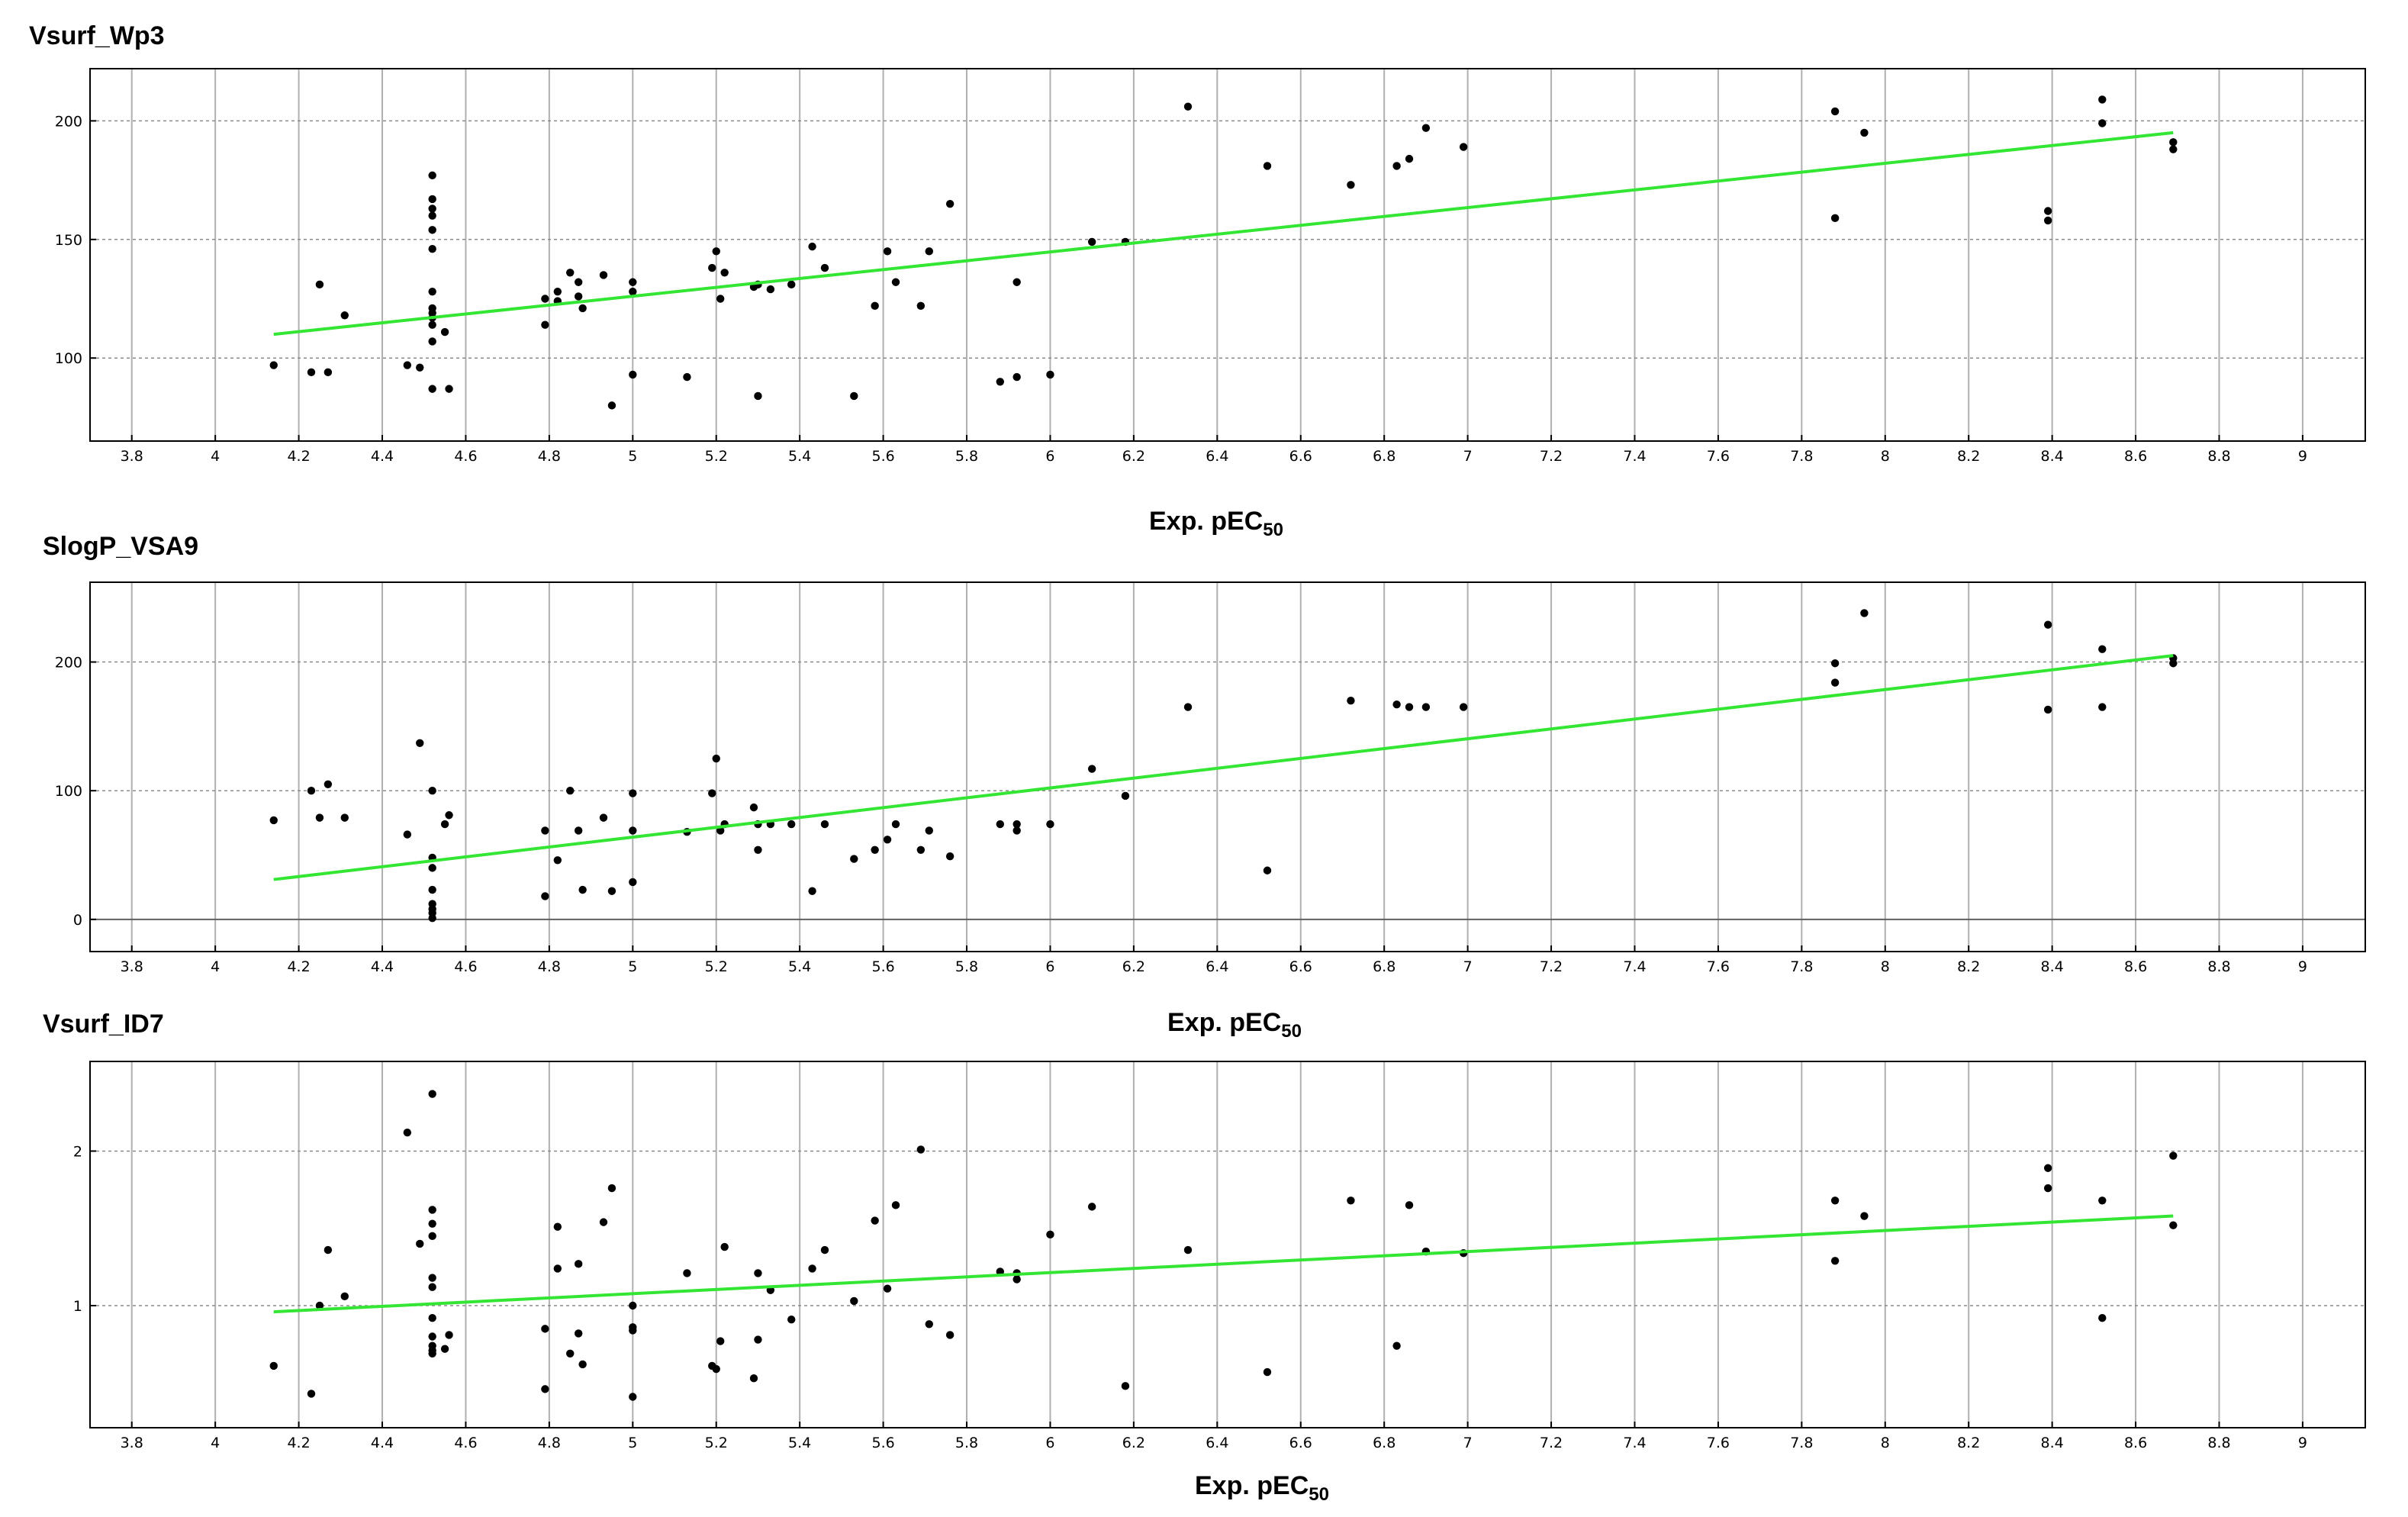 The width and height of the screenshot is (2408, 1517). I want to click on x-tick-label: 4, so click(216, 1443).